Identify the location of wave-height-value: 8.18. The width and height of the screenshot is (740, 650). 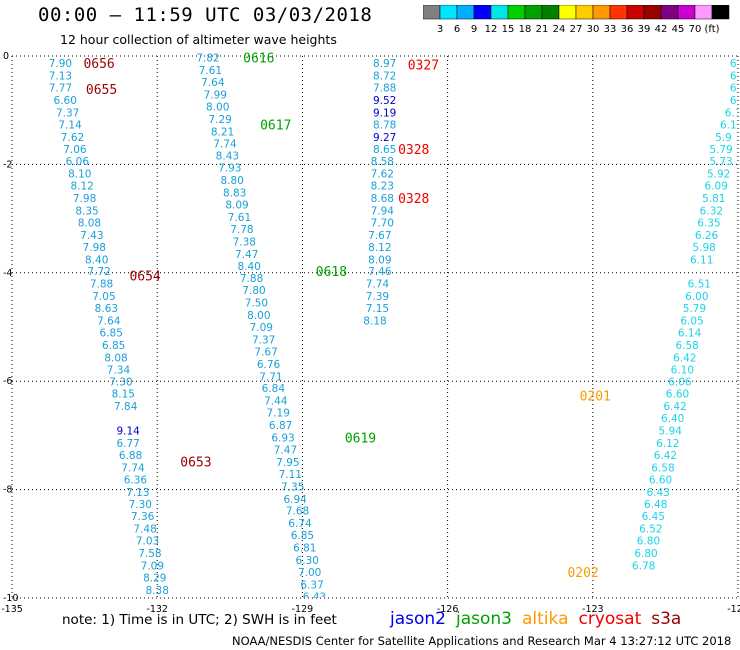
(374, 321).